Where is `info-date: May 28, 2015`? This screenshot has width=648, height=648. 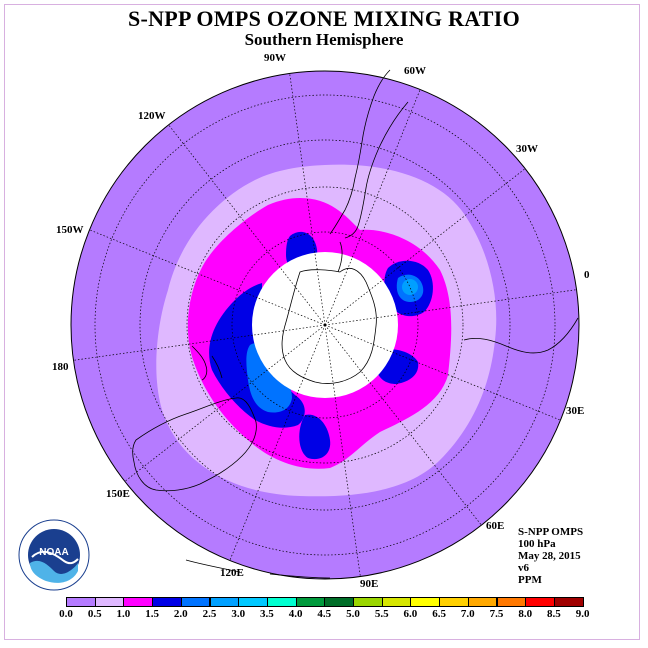
info-date: May 28, 2015 is located at coordinates (549, 556).